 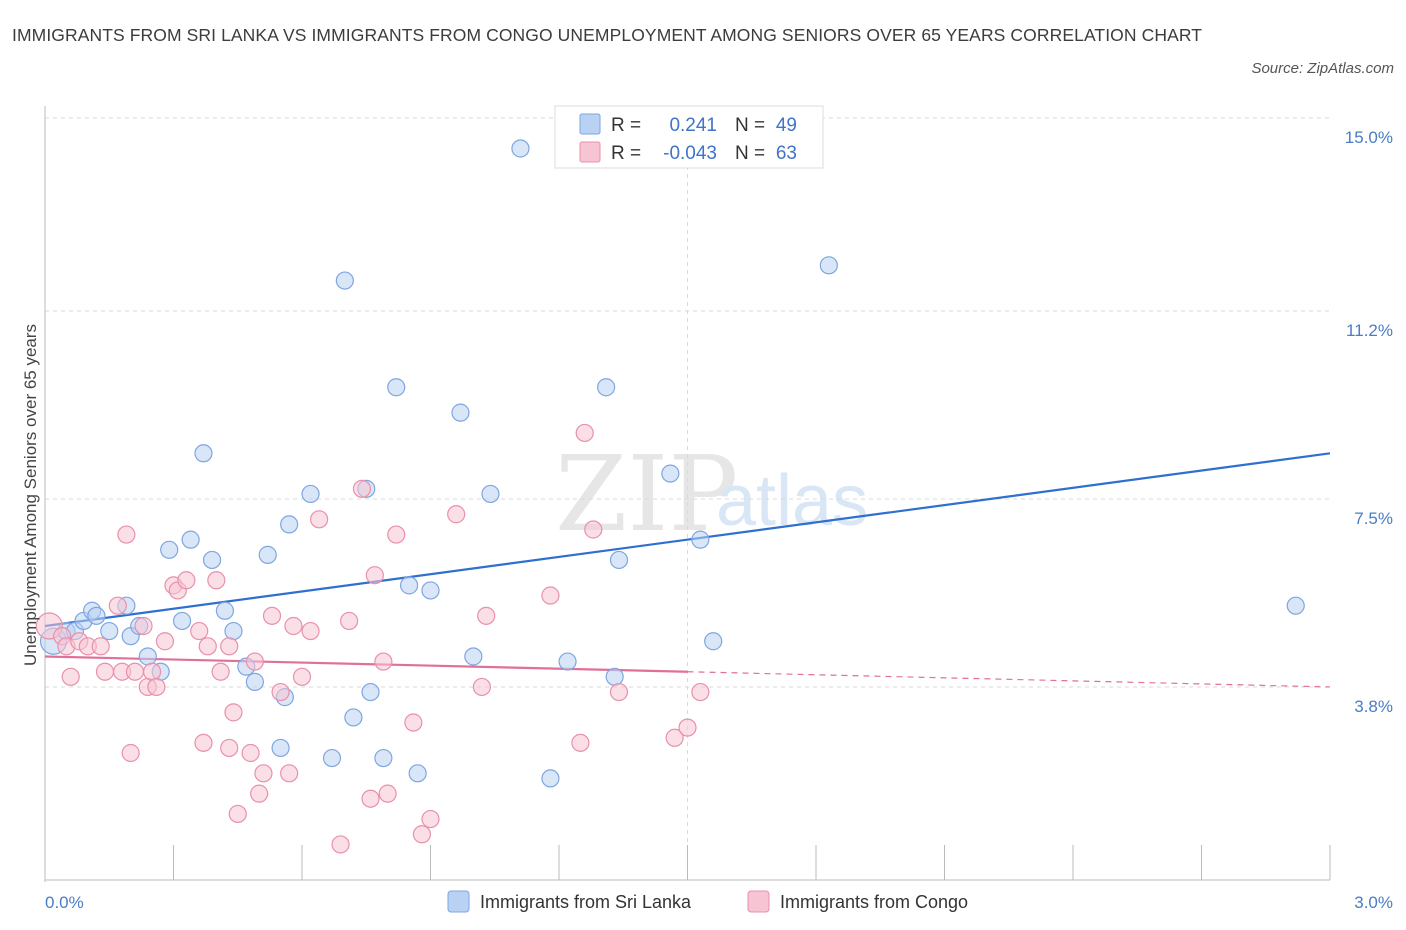 What do you see at coordinates (1373, 518) in the screenshot?
I see `y-tick-label: 7.5%` at bounding box center [1373, 518].